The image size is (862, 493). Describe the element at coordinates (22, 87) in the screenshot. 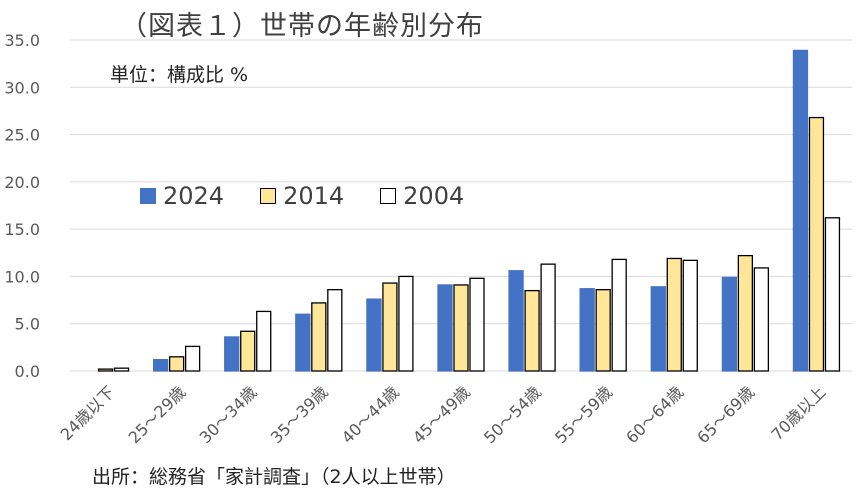

I see `y-tick-label: 30.0` at that location.